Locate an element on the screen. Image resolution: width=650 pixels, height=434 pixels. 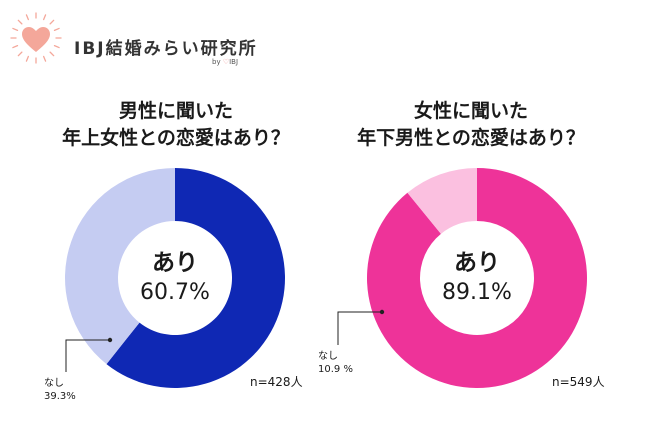
center-value-left: 60.7% is located at coordinates (175, 292).